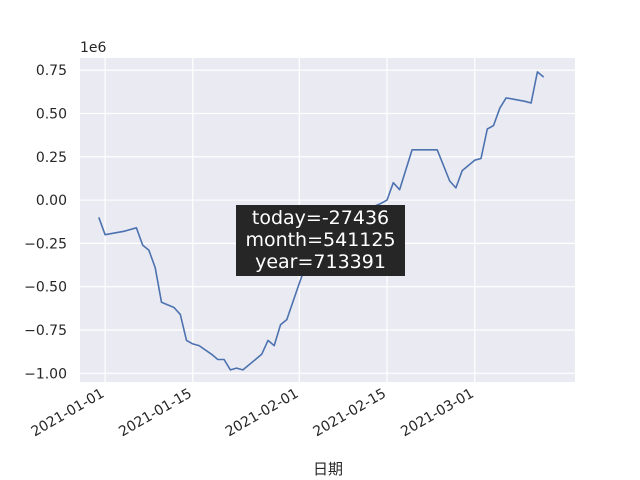  What do you see at coordinates (51, 158) in the screenshot?
I see `y-tick-label: 0.25` at bounding box center [51, 158].